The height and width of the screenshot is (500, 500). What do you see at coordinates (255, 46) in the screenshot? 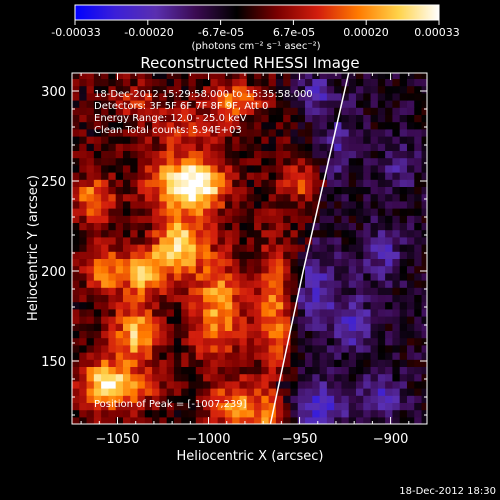
I see `colorbar-units-label: (photons cm⁻² s⁻¹ asec⁻²)` at bounding box center [255, 46].